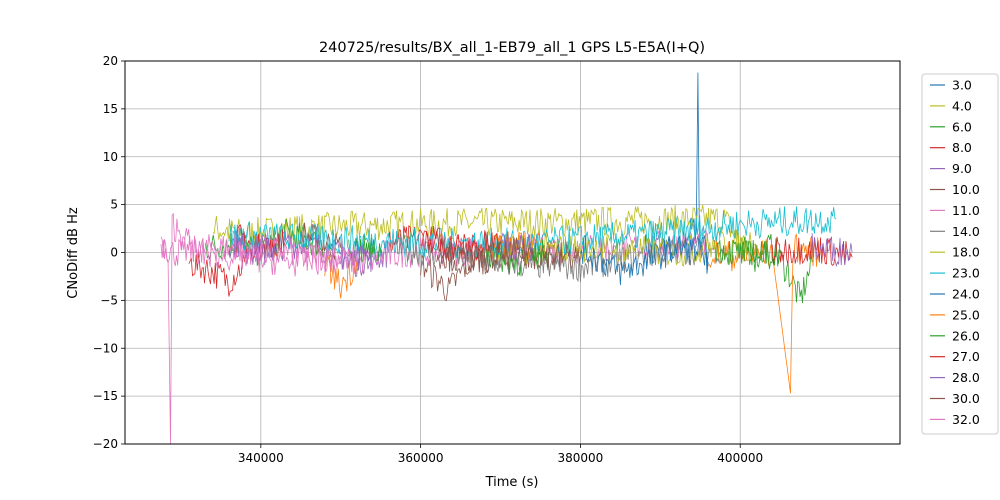  I want to click on series-23.0, so click(532, 232).